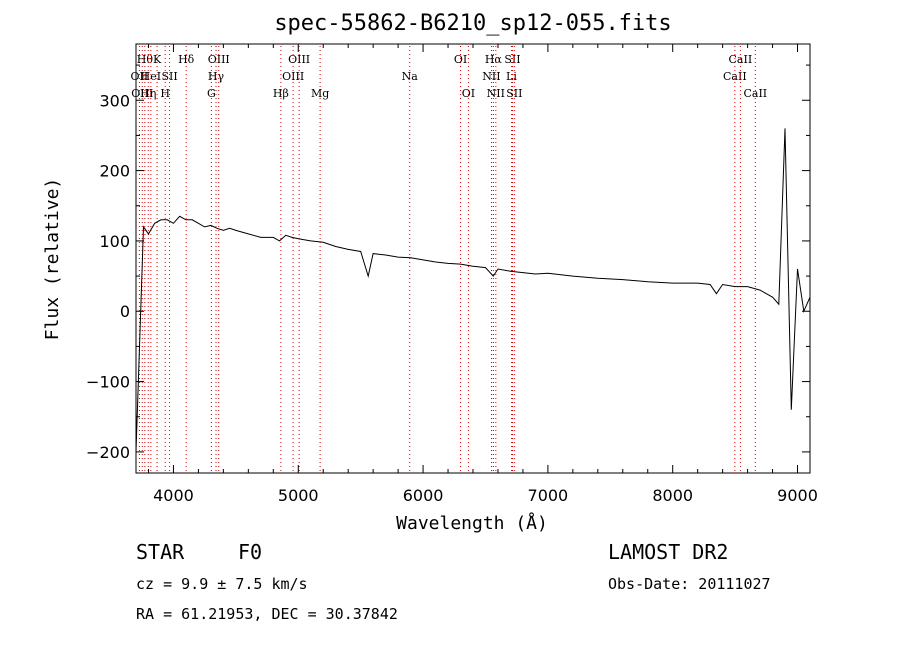 This screenshot has width=900, height=650. I want to click on marker-label: Hα, so click(494, 59).